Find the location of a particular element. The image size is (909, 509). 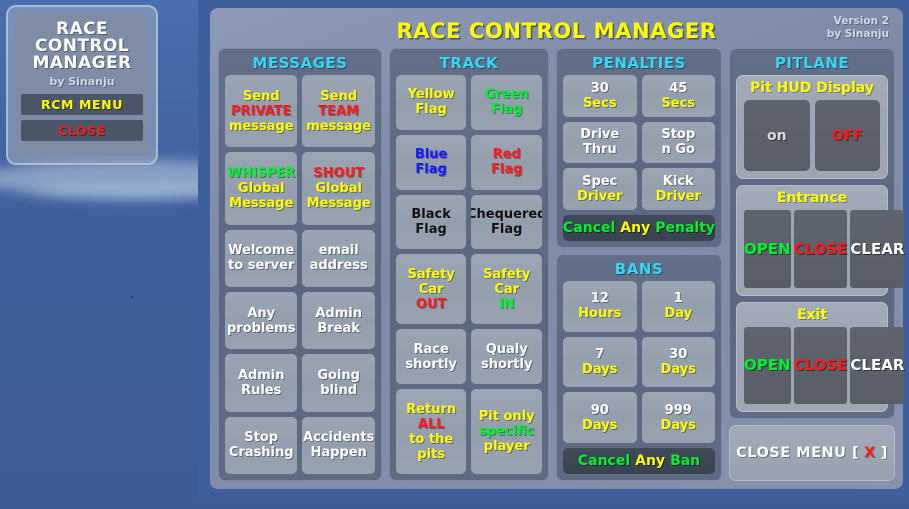

cancel-any-penalty-button: Cancel Any Penalty is located at coordinates (639, 228).